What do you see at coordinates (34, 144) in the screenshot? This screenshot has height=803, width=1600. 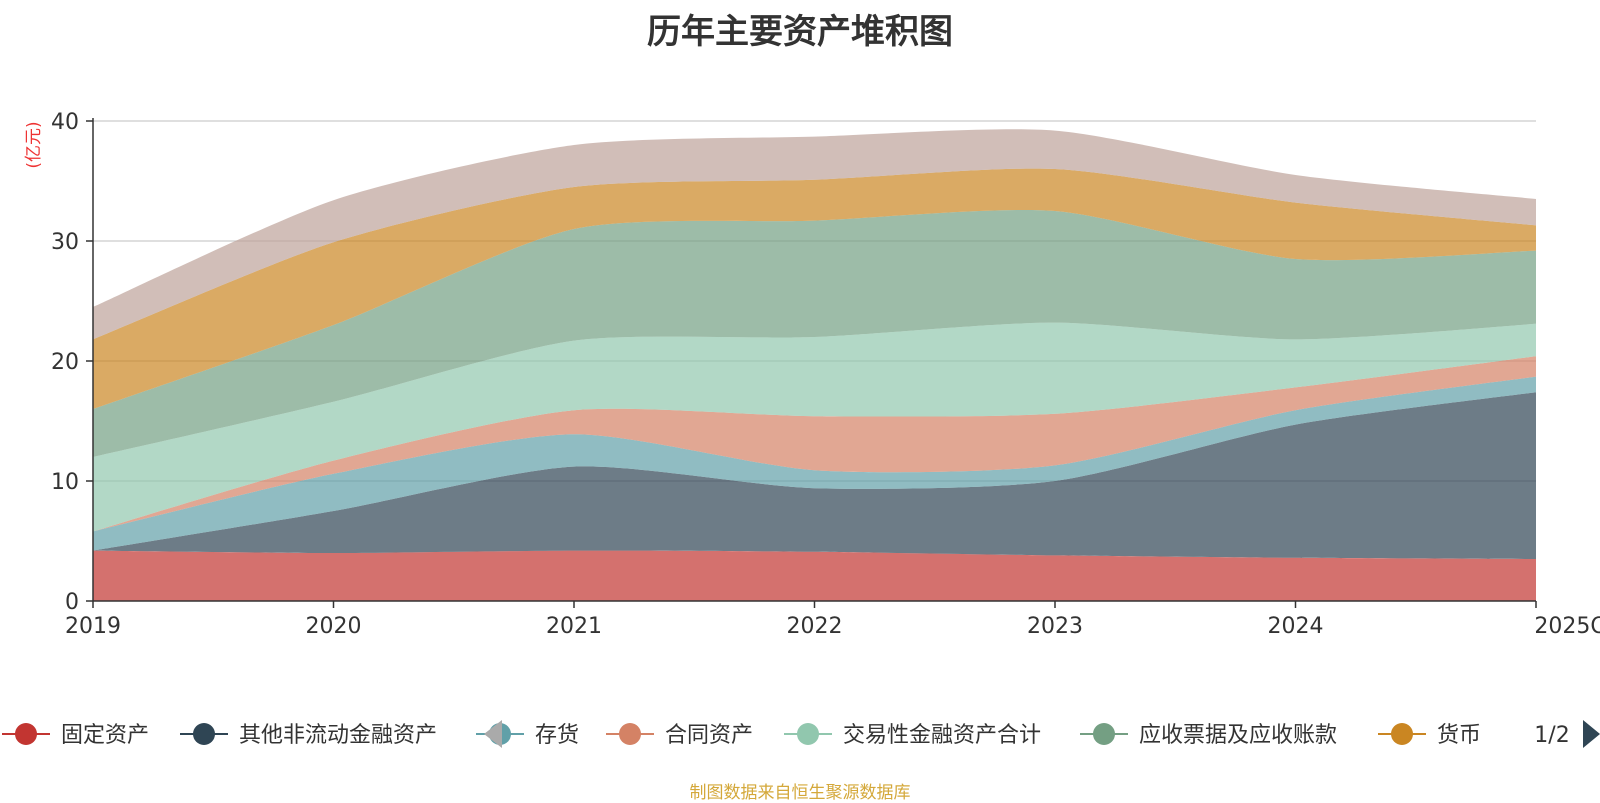 I see `y-axis-label: (亿元)` at bounding box center [34, 144].